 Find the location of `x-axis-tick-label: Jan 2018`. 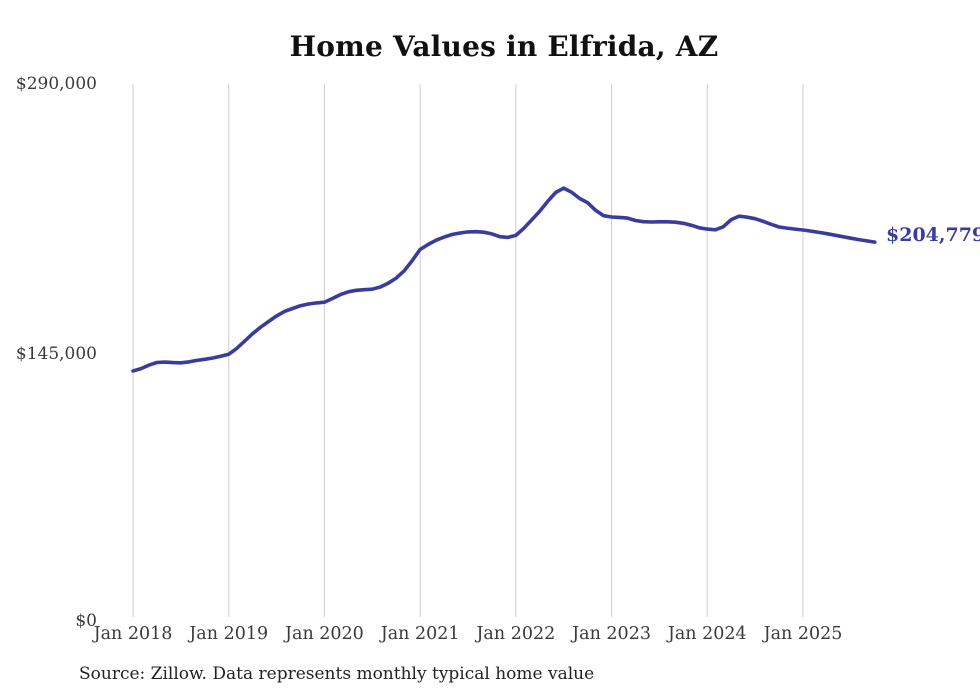

x-axis-tick-label: Jan 2018 is located at coordinates (133, 634).